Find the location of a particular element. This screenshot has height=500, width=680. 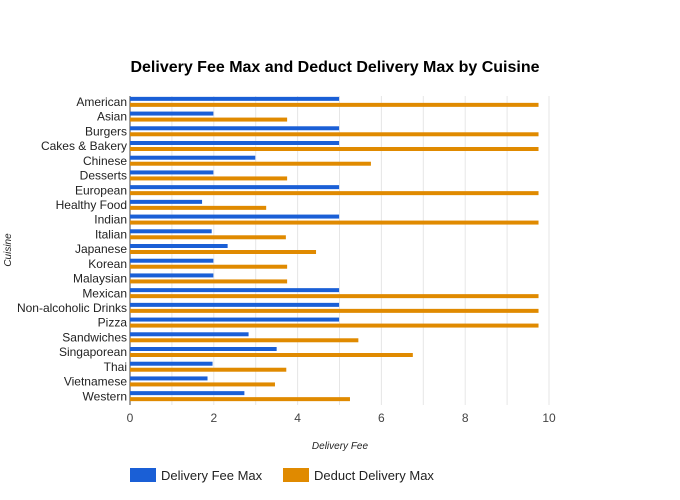

y-axis-title: Cuisine is located at coordinates (8, 250).